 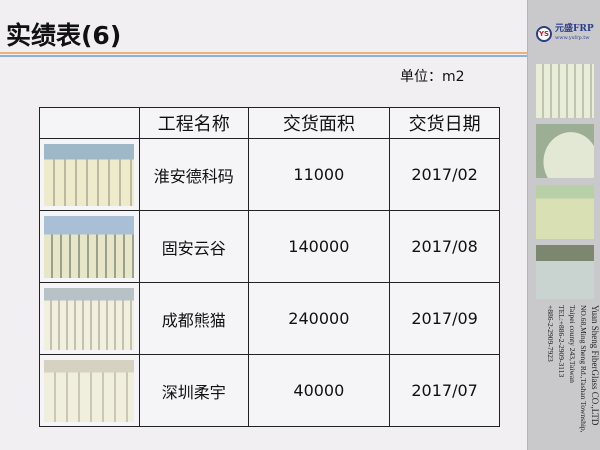 I want to click on header-project-name: 工程名称, so click(x=193, y=123).